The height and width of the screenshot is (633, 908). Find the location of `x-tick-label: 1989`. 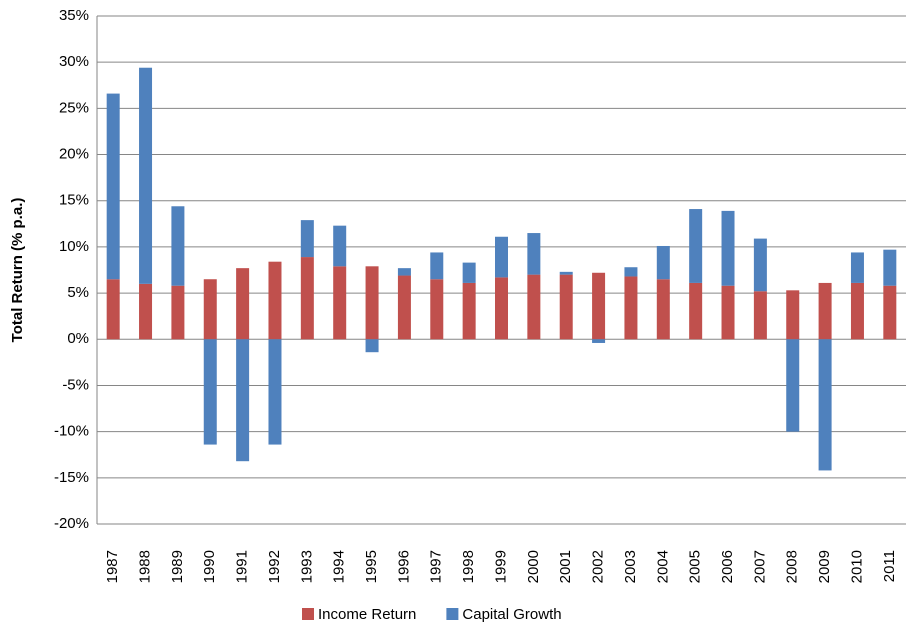

x-tick-label: 1989 is located at coordinates (177, 566).